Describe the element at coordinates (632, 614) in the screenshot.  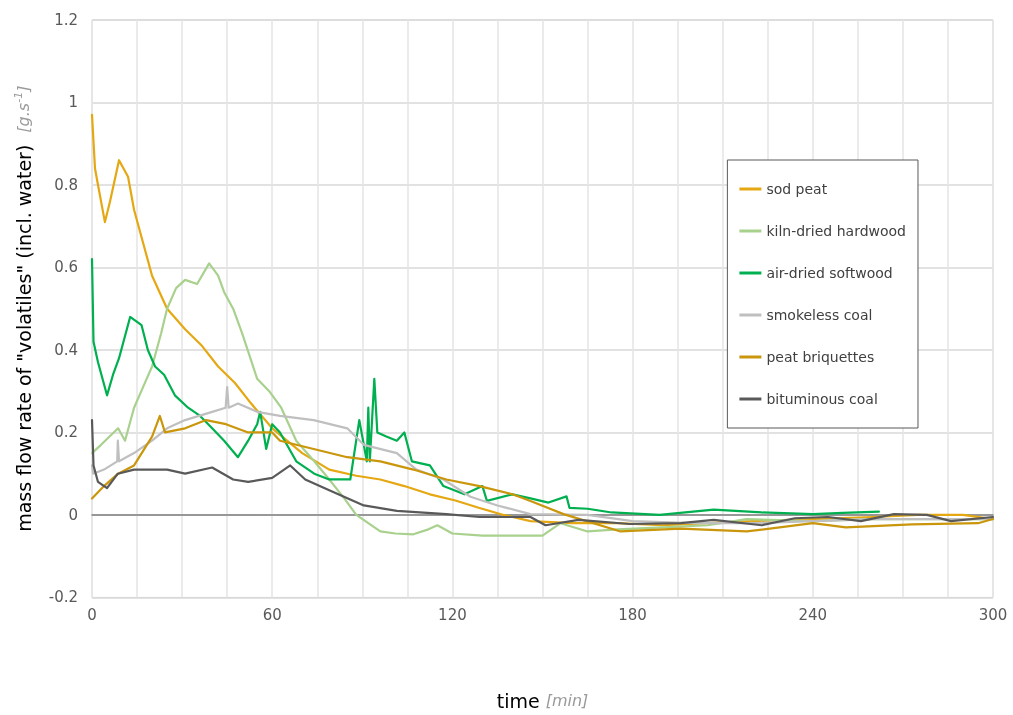
I see `x-tick-label: 180` at that location.